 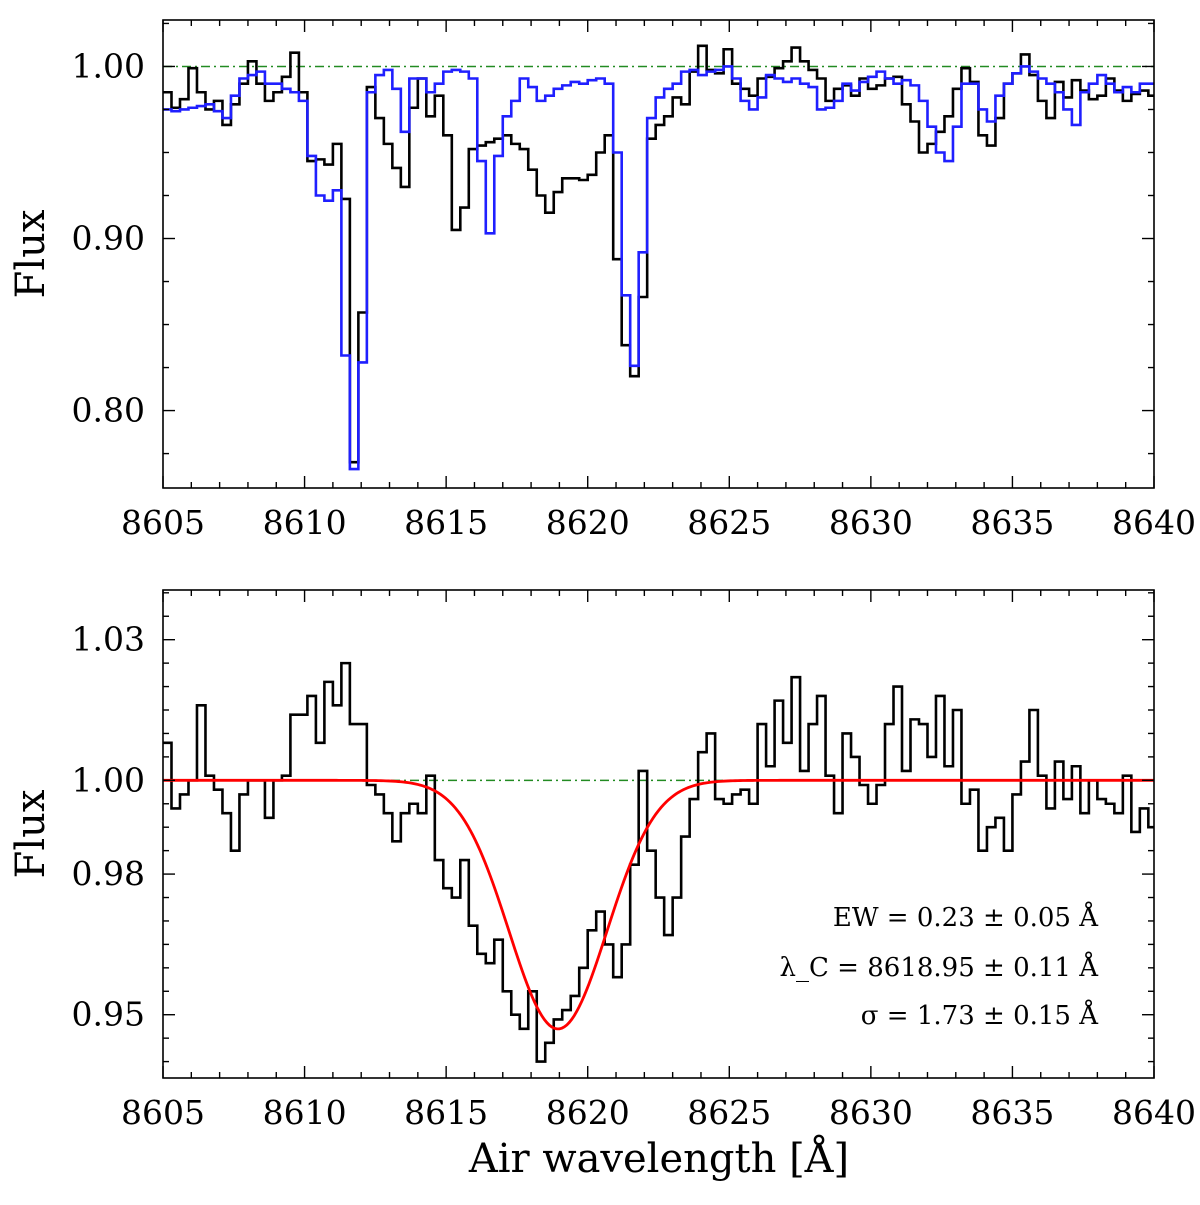 What do you see at coordinates (108, 1014) in the screenshot?
I see `y-tick-label: 0.95` at bounding box center [108, 1014].